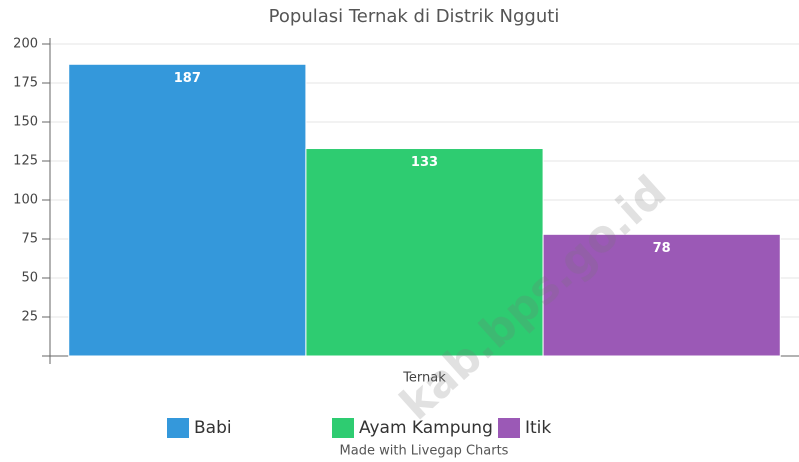  What do you see at coordinates (25, 44) in the screenshot?
I see `y-tick-label: 200` at bounding box center [25, 44].